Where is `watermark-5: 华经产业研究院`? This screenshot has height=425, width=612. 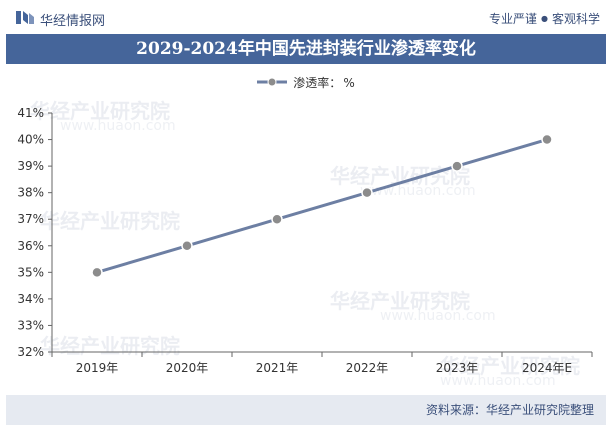
watermark-5: 华经产业研究院 is located at coordinates (110, 346).